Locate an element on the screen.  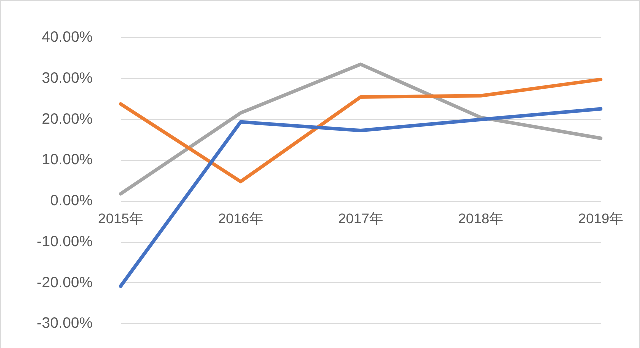
x-tick-label: 2015年 is located at coordinates (121, 218).